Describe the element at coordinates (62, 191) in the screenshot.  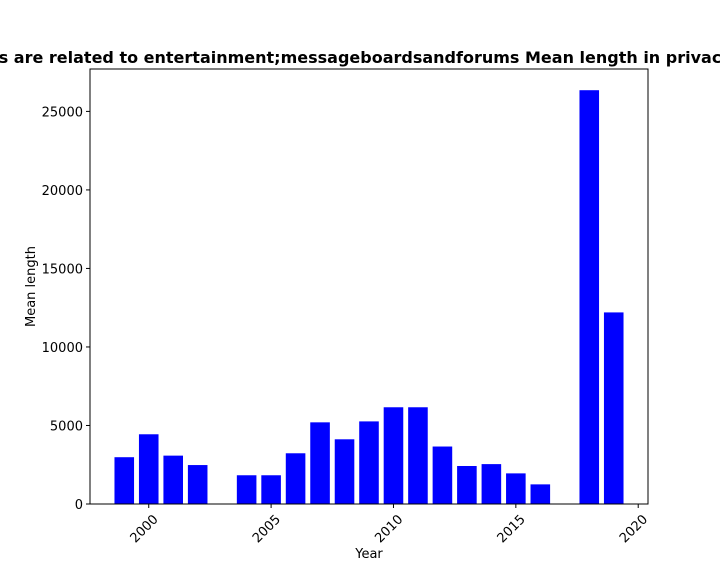
I see `y-tick-label: 20000` at that location.